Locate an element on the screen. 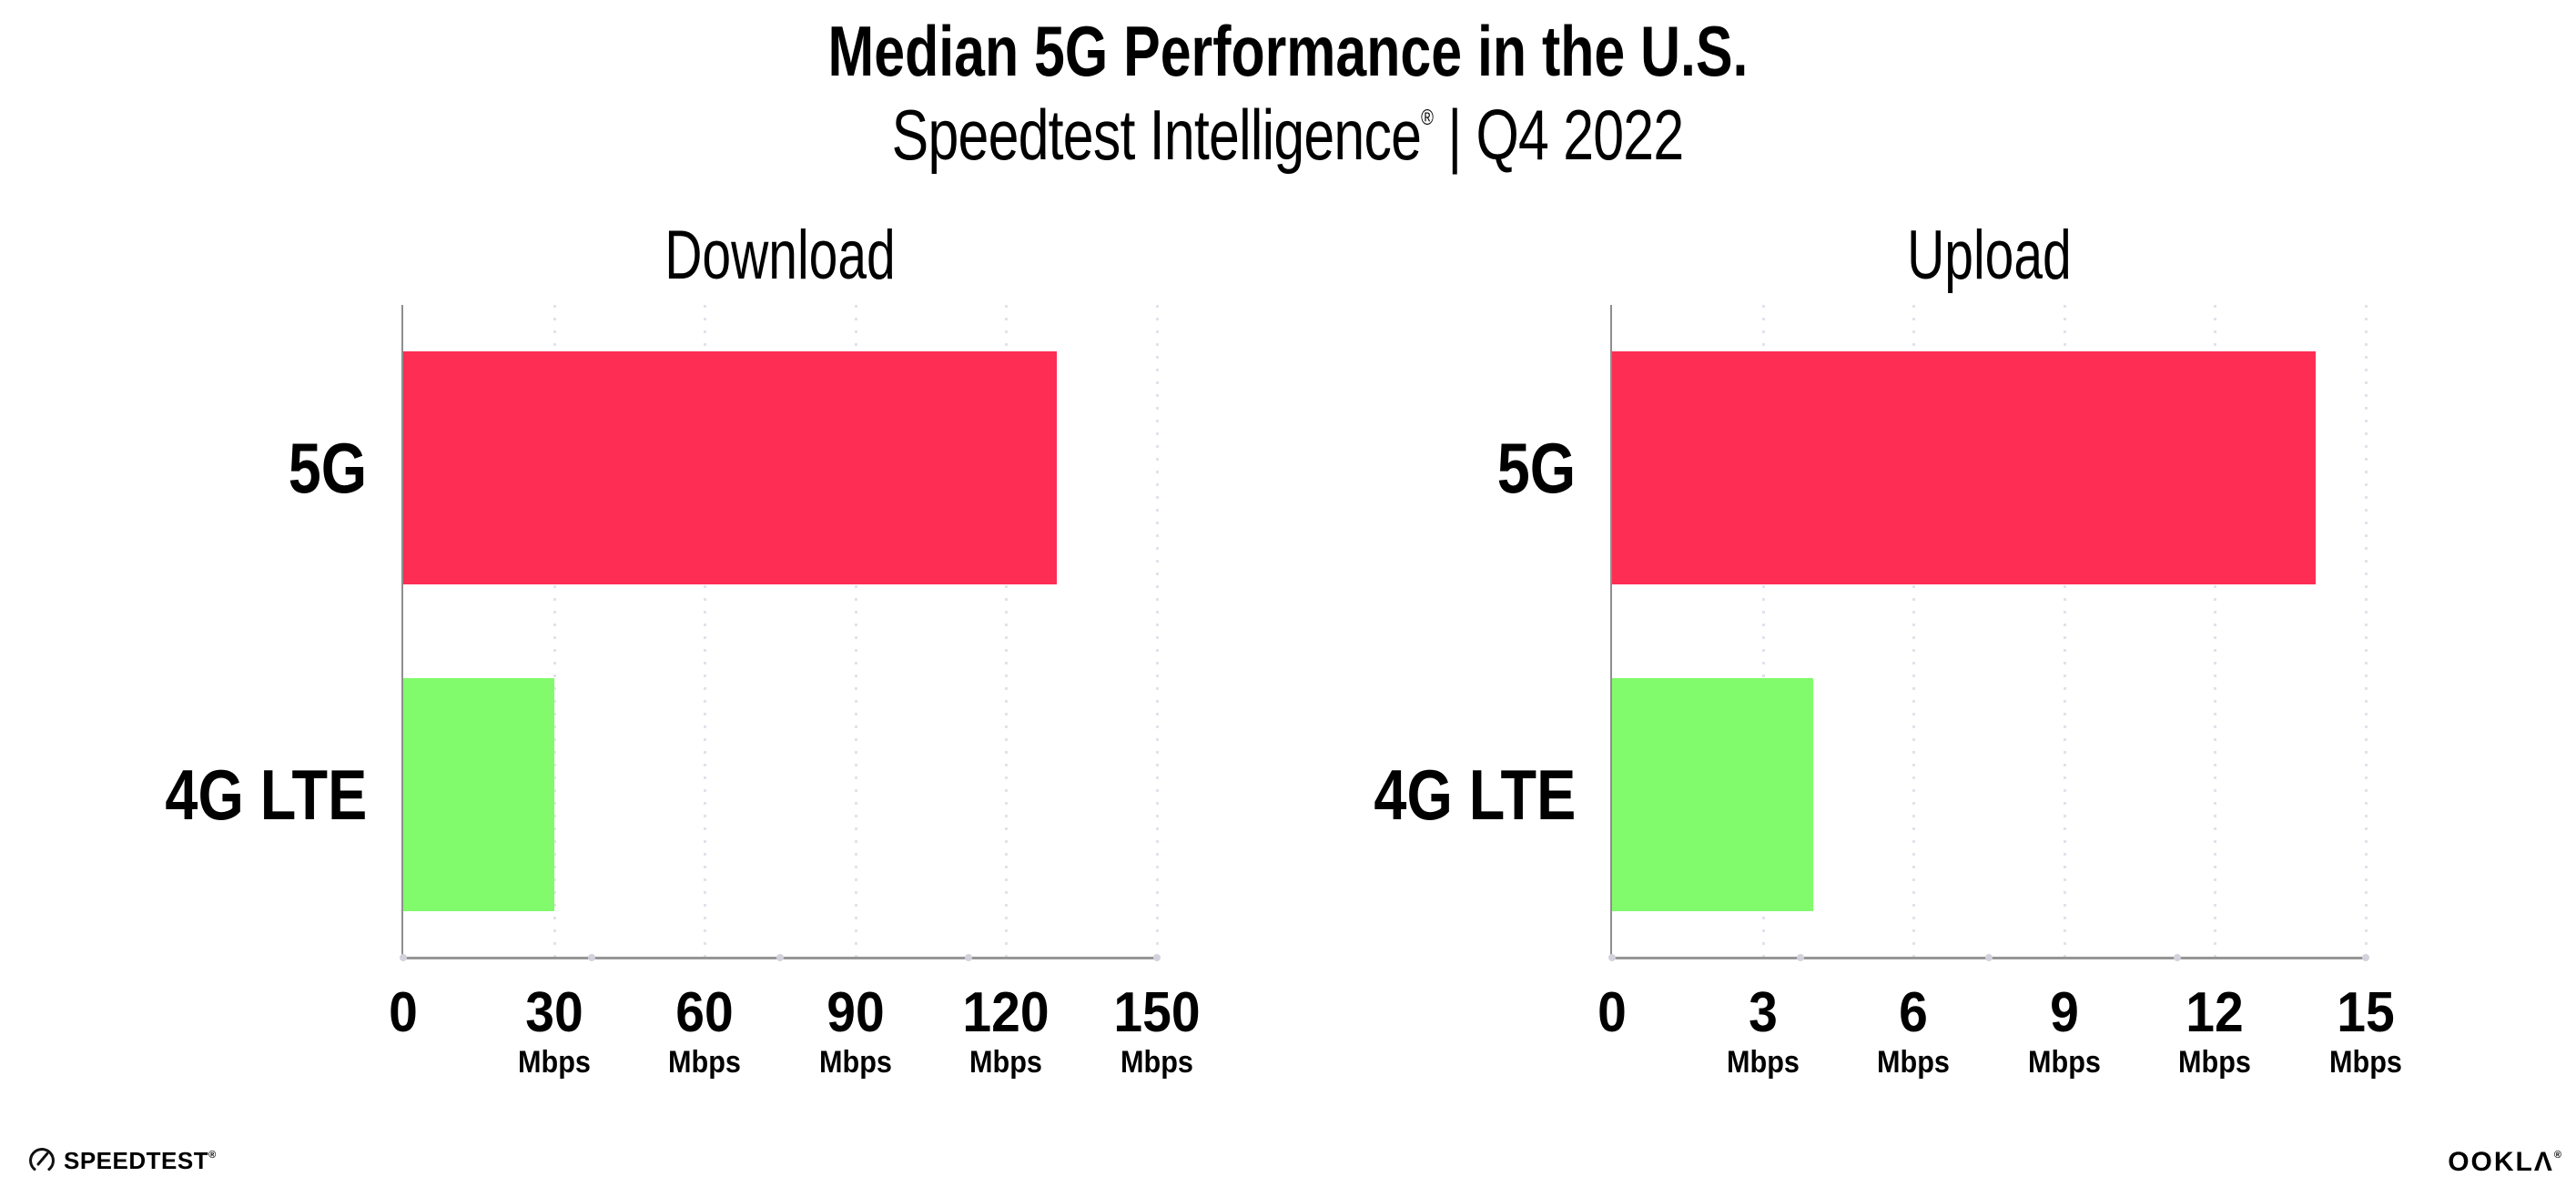 The width and height of the screenshot is (2576, 1197). upload-y-axis is located at coordinates (1611, 632).